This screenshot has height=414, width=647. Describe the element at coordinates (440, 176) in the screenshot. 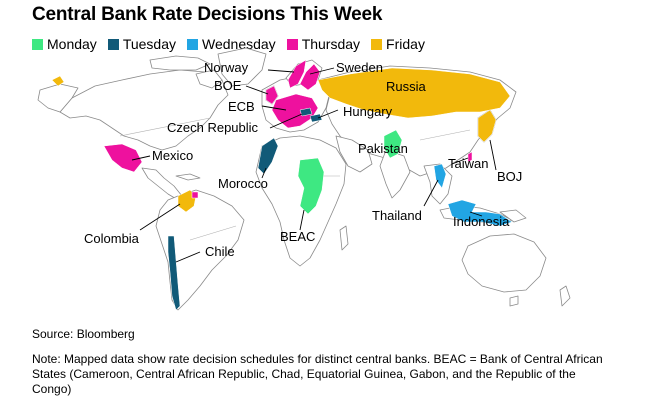

I see `region-thailand` at that location.